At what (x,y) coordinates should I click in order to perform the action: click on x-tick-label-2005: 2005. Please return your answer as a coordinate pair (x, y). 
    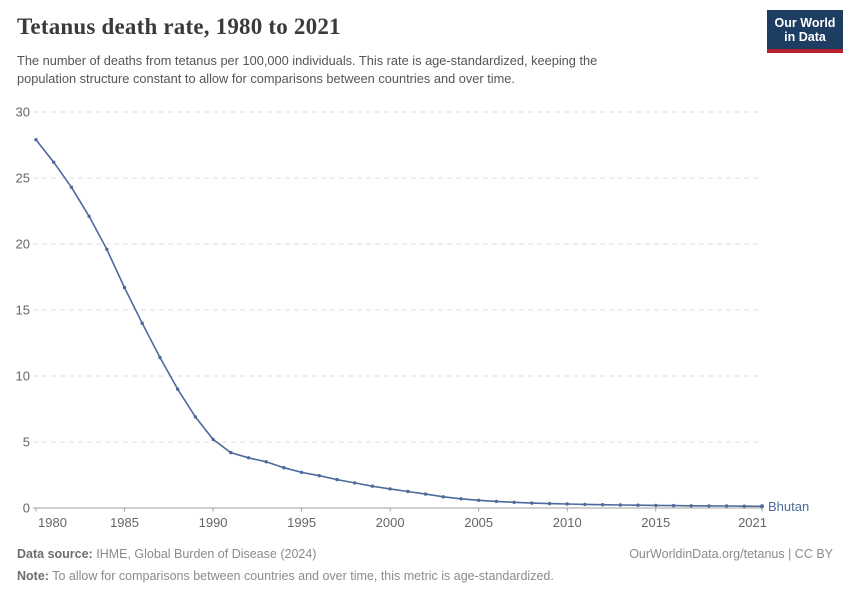
    Looking at the image, I should click on (478, 522).